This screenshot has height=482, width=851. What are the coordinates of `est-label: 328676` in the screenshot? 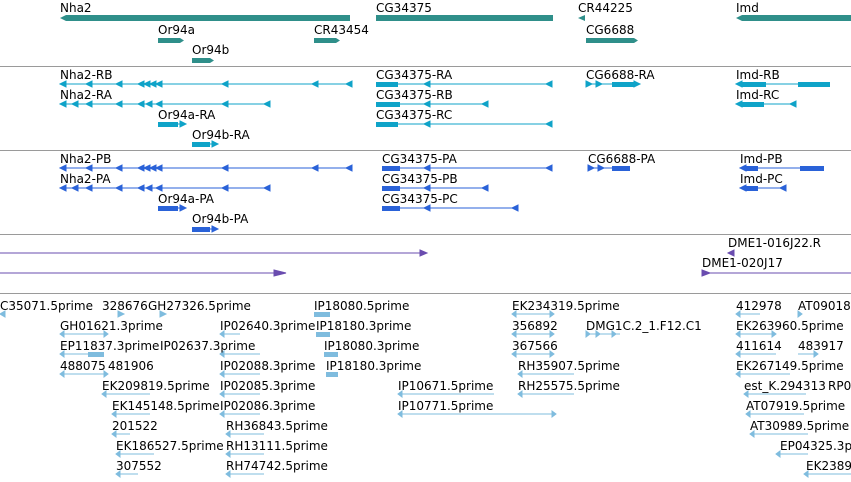 It's located at (125, 306).